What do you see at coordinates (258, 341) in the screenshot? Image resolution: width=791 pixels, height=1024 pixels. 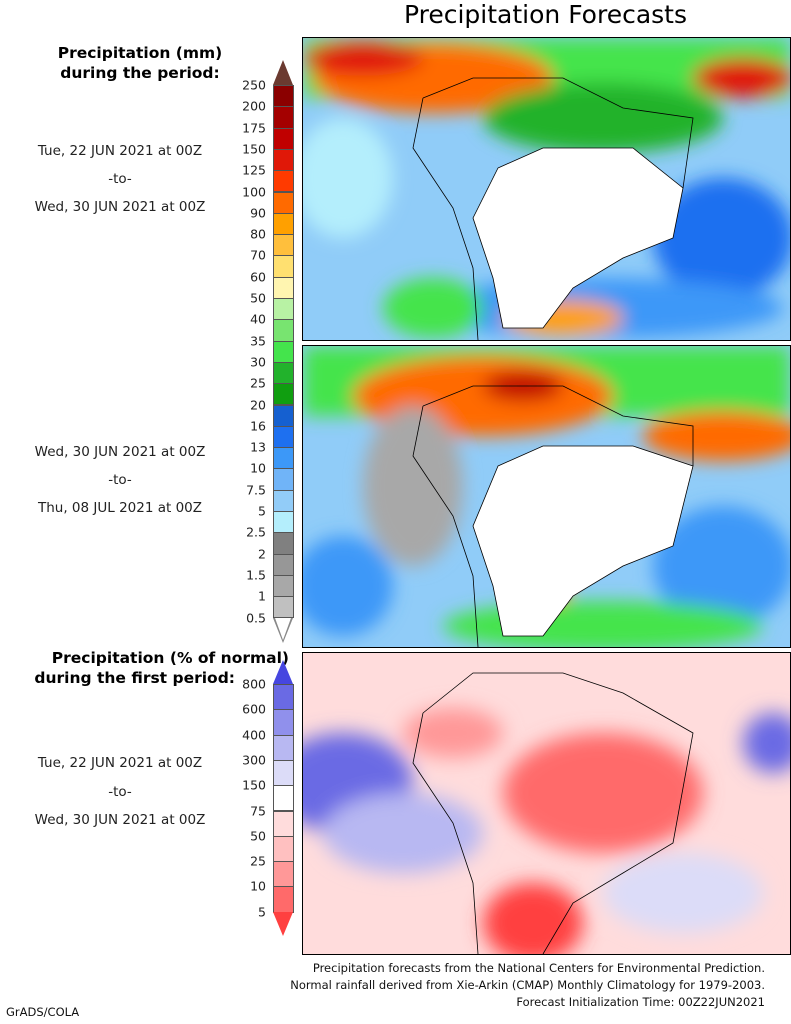 I see `colorbar-tick-label: 35` at bounding box center [258, 341].